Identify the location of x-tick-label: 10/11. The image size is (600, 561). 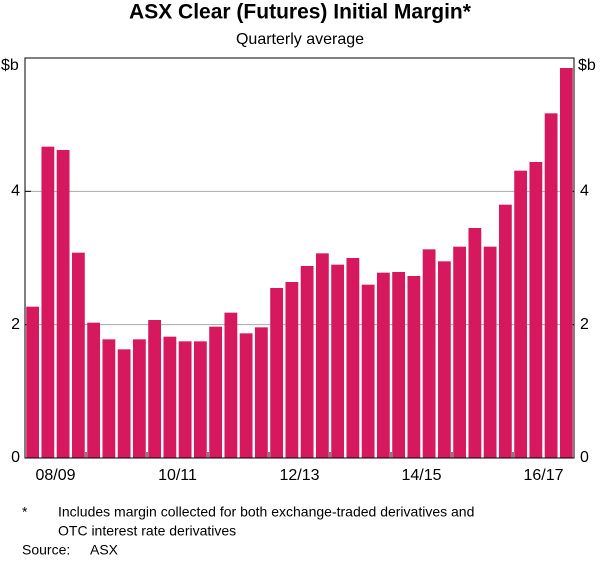
(177, 475).